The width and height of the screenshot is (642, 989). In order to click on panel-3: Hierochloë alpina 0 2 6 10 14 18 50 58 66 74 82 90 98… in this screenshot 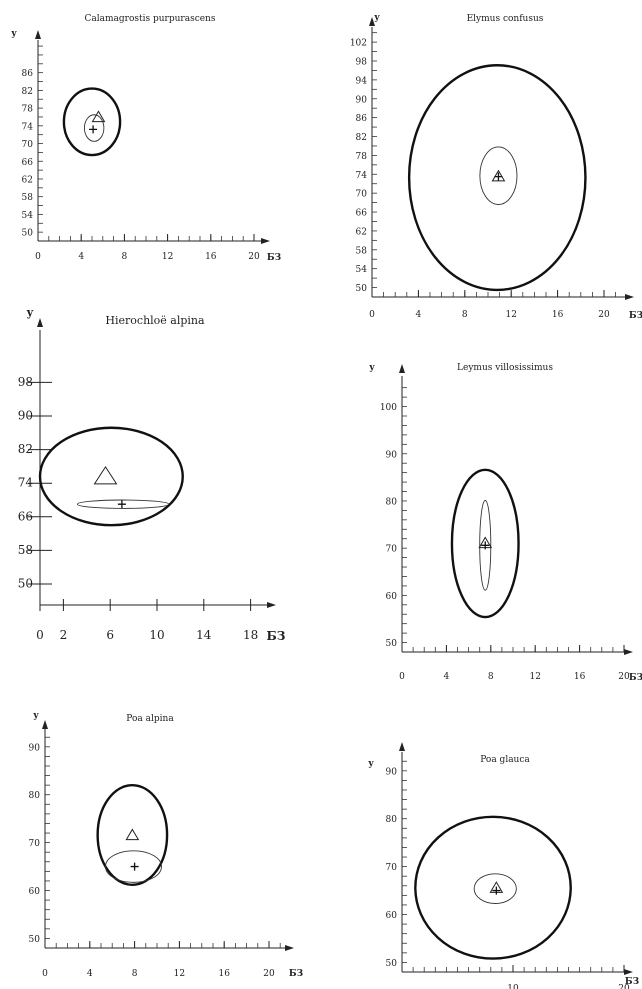, I will do `click(152, 474)`.